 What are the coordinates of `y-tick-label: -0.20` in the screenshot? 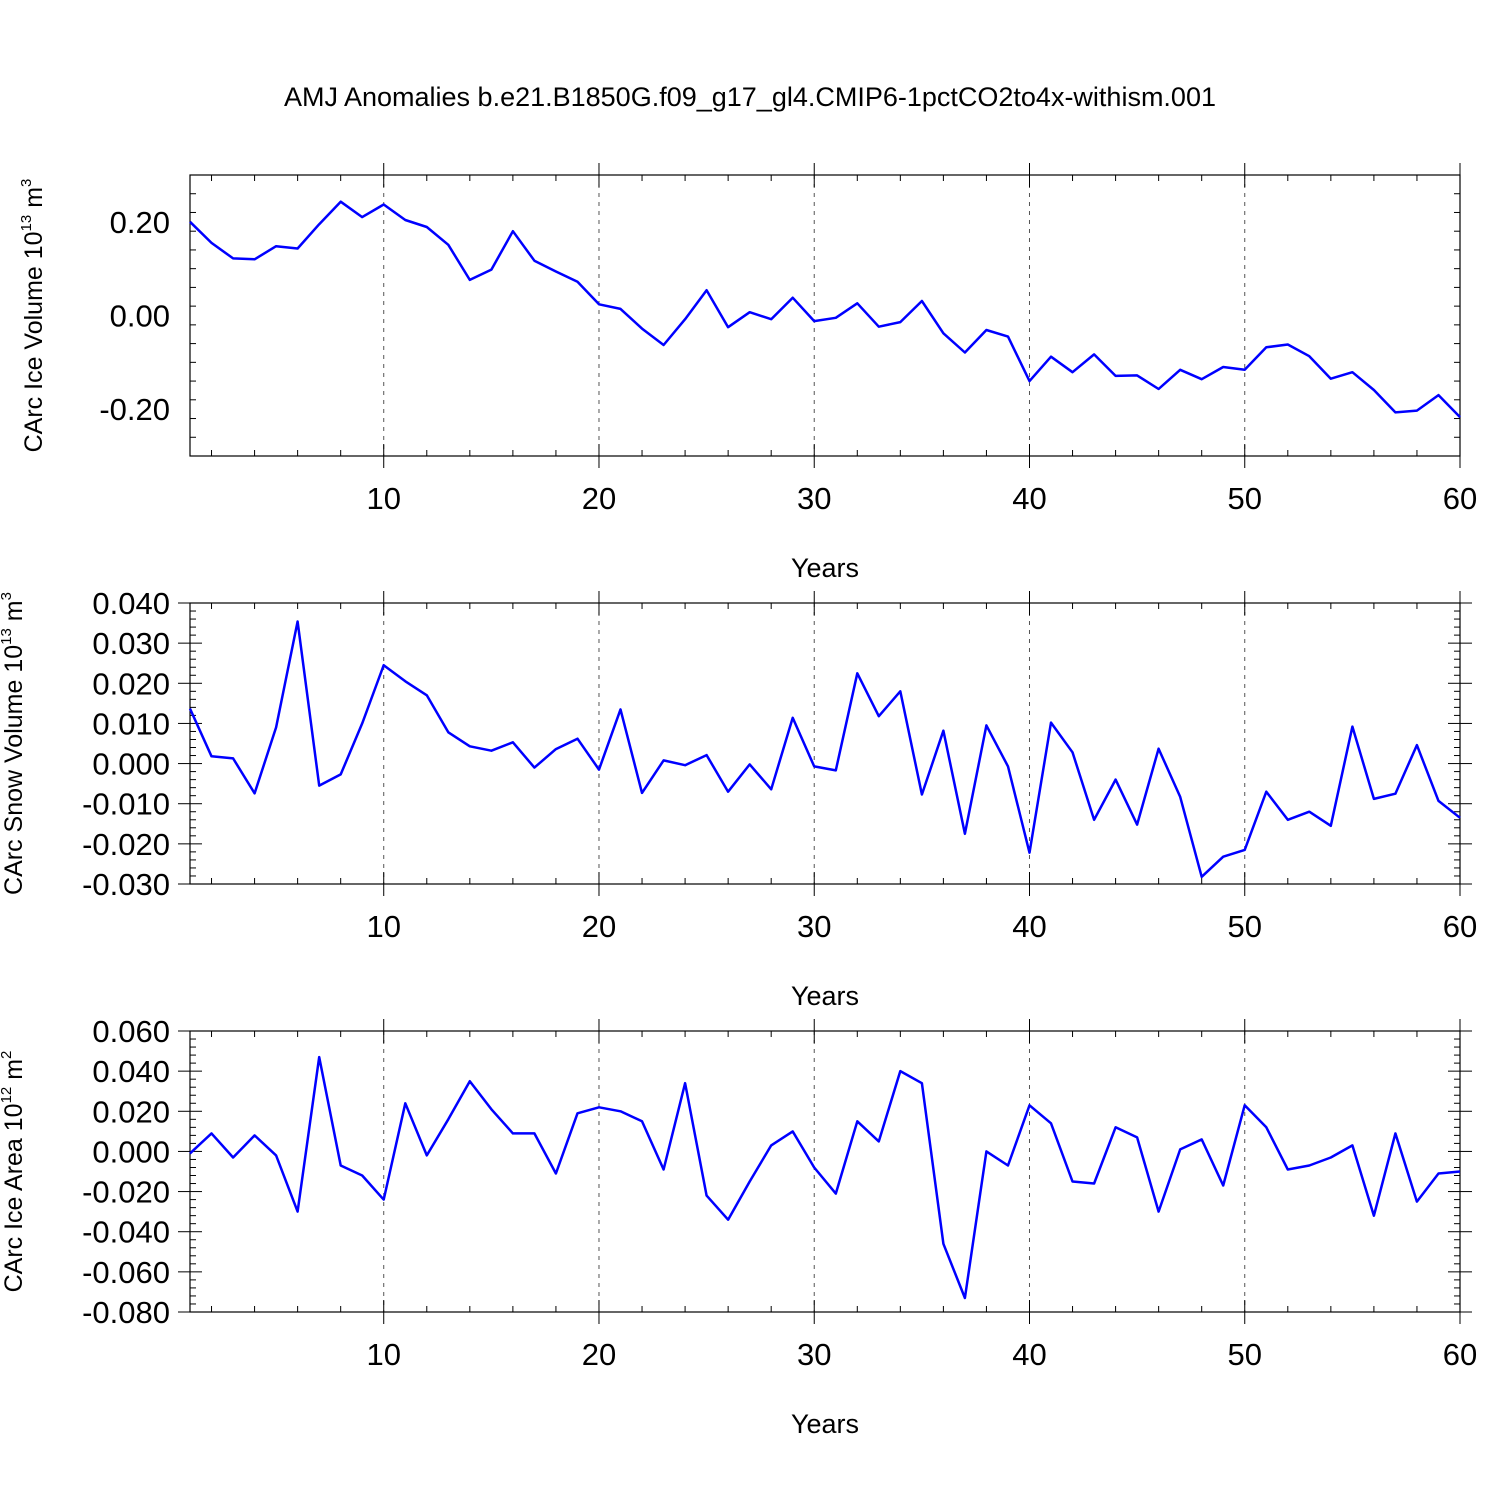 It's located at (134, 409).